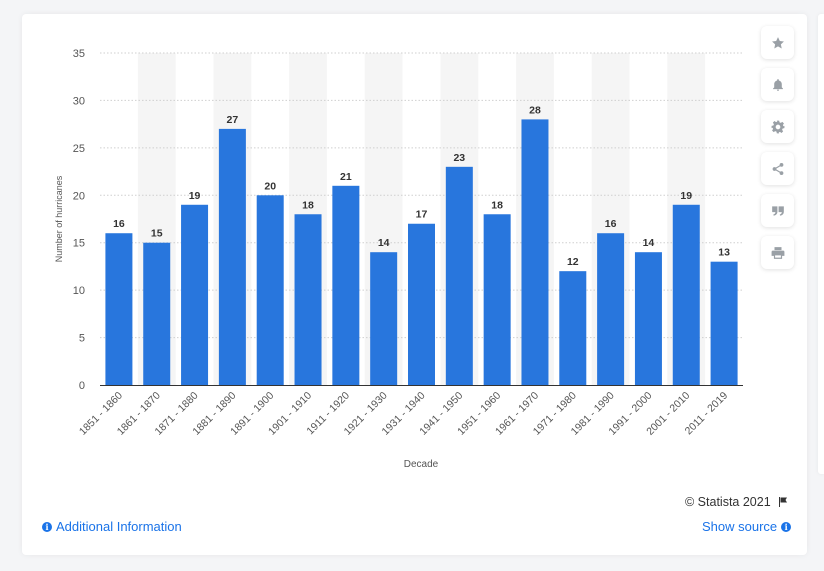 This screenshot has width=824, height=571. Describe the element at coordinates (79, 149) in the screenshot. I see `y-tick-label: 25` at that location.